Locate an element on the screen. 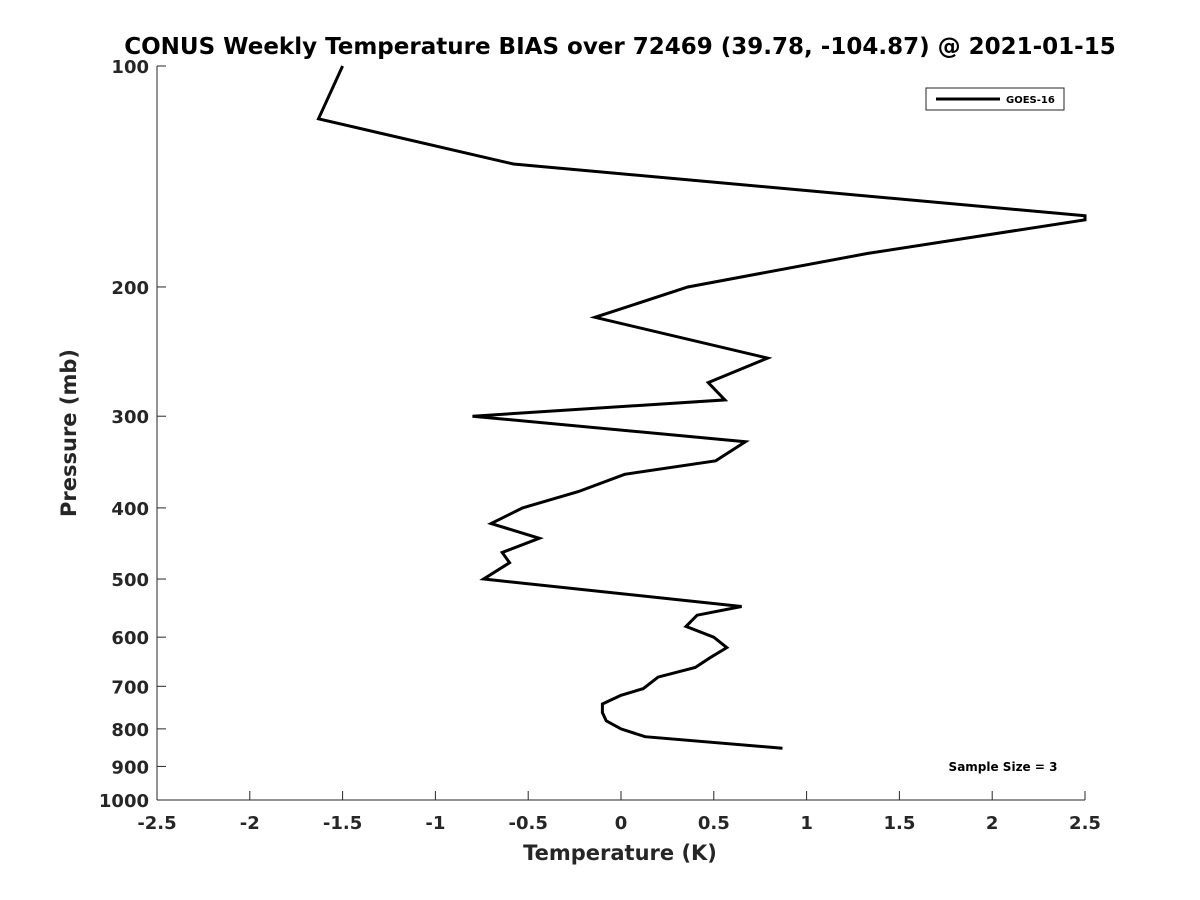  x-tick-label: 2 is located at coordinates (992, 823).